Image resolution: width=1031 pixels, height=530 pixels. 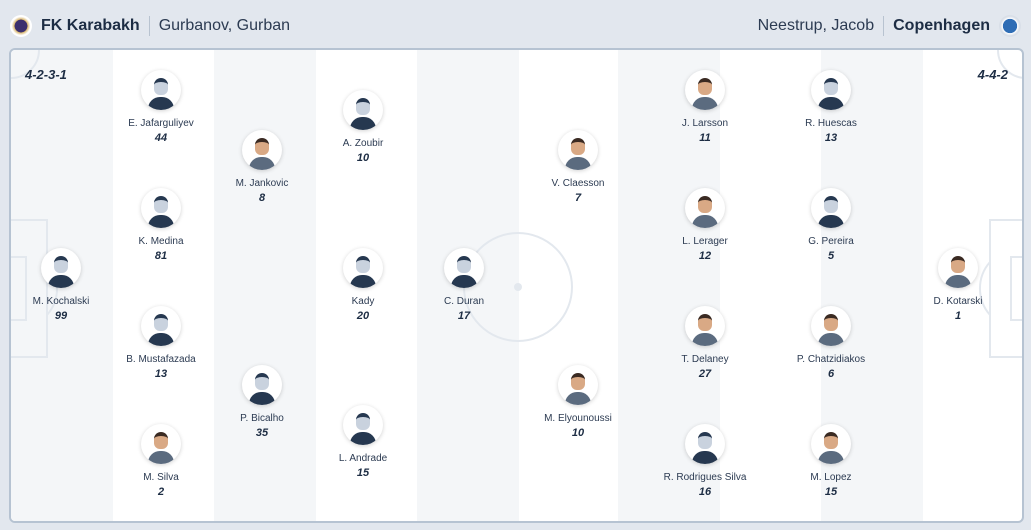 What do you see at coordinates (831, 374) in the screenshot?
I see `player-number: 6` at bounding box center [831, 374].